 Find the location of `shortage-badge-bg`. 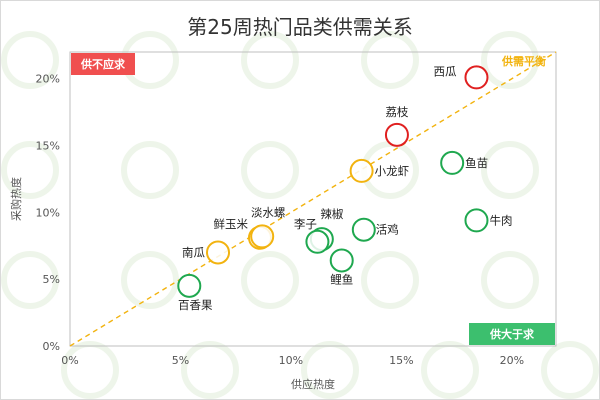

shortage-badge-bg is located at coordinates (103, 64).